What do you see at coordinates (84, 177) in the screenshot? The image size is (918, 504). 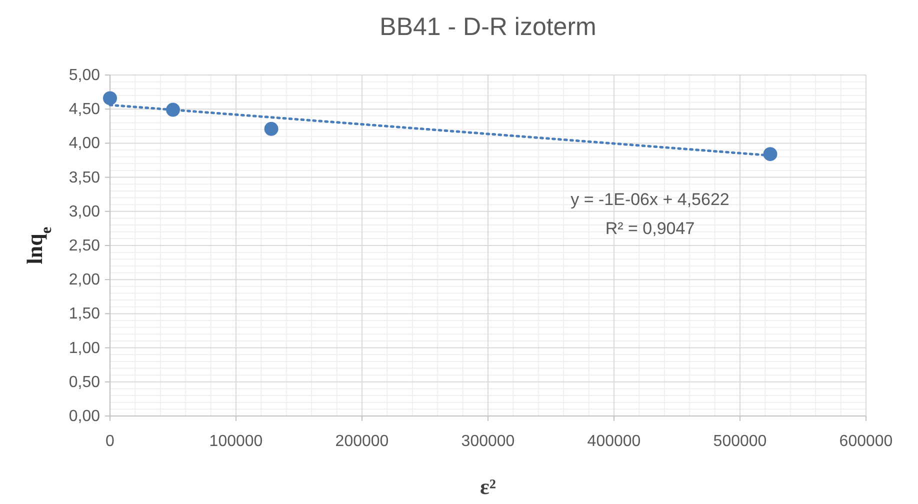 I see `y-tick-label: 3,50` at bounding box center [84, 177].